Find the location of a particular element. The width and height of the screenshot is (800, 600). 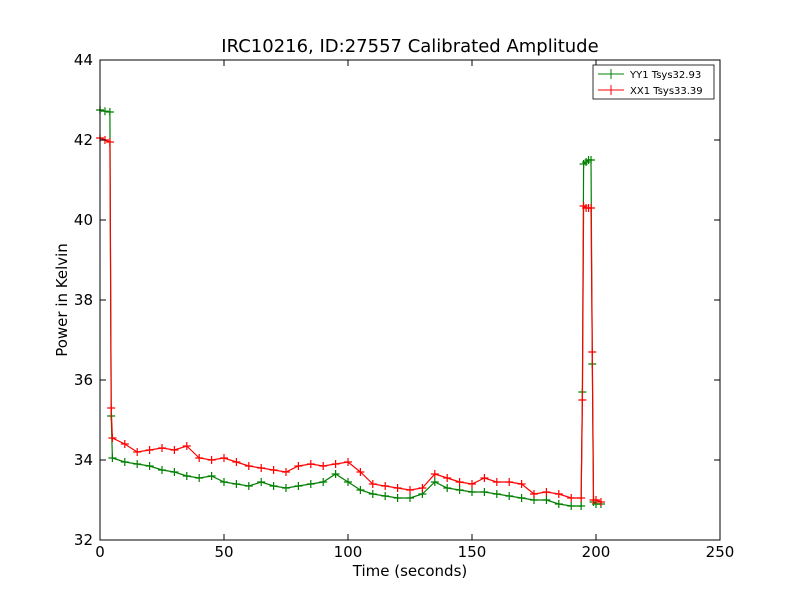

x-tick-label: 50 is located at coordinates (223, 552).